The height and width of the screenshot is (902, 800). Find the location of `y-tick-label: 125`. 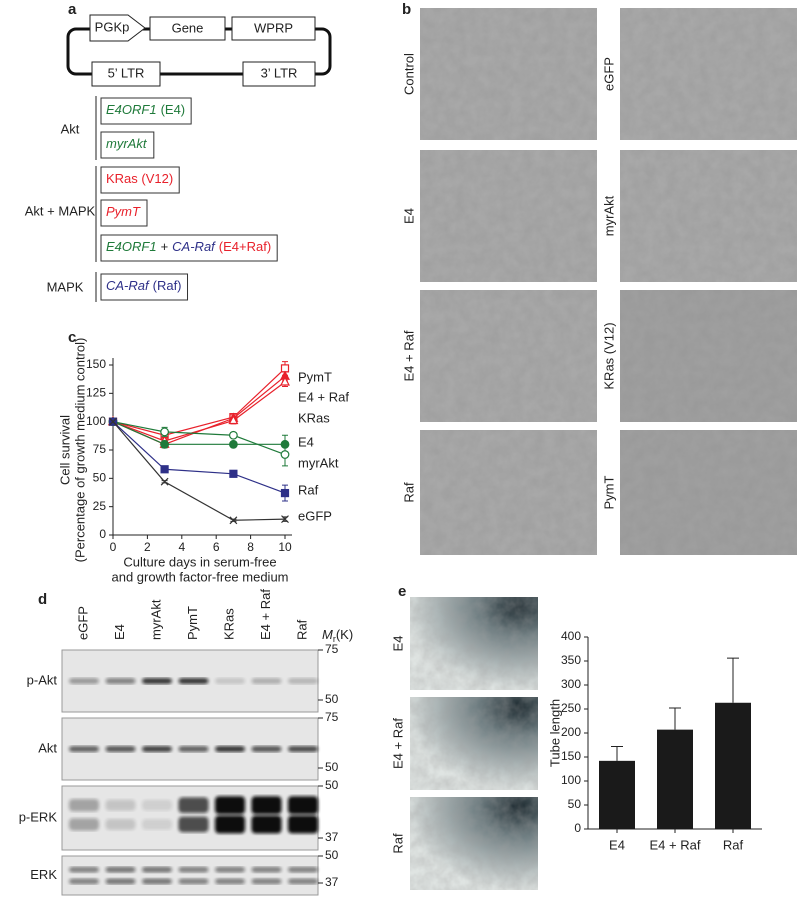

y-tick-label: 125 is located at coordinates (96, 393).